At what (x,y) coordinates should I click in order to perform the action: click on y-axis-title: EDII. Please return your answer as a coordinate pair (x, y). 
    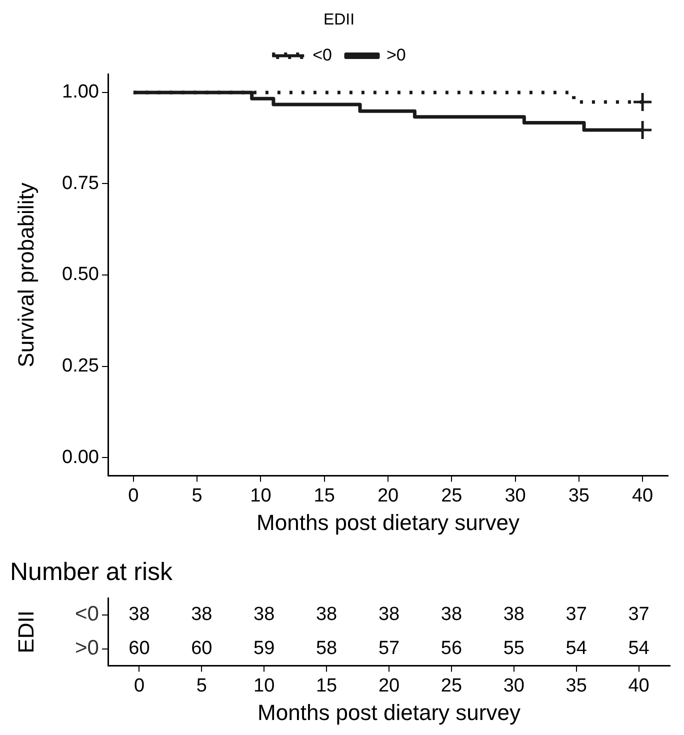
    Looking at the image, I should click on (25, 632).